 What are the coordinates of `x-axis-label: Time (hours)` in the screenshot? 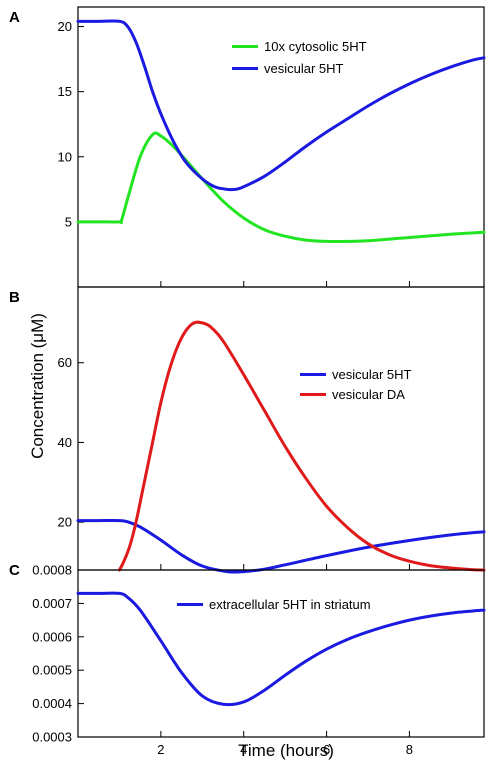 It's located at (286, 750).